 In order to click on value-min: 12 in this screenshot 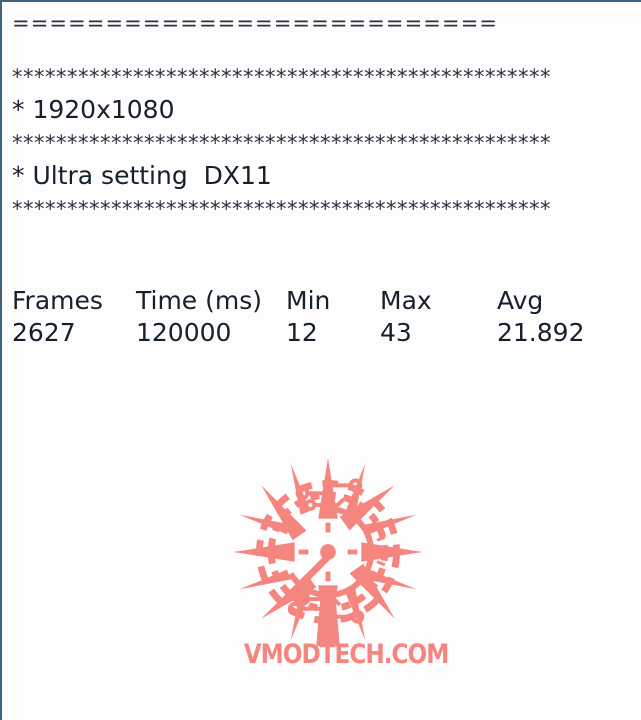, I will do `click(302, 332)`.